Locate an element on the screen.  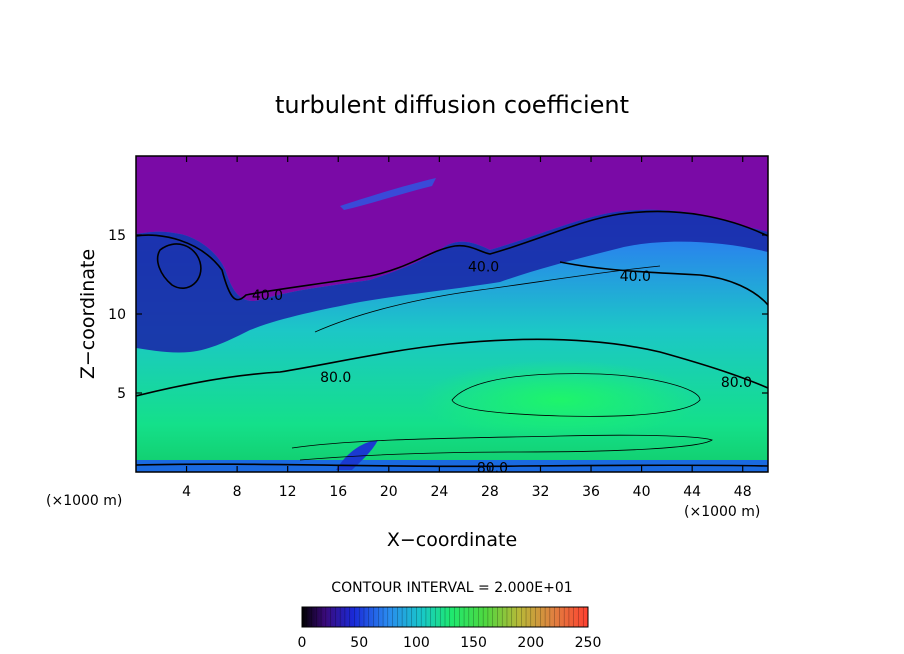
x-tick-label: 28 is located at coordinates (490, 492).